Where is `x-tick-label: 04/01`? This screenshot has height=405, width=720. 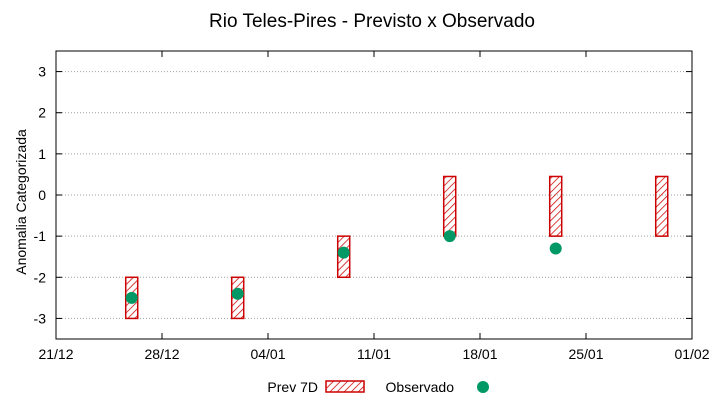
x-tick-label: 04/01 is located at coordinates (267, 354).